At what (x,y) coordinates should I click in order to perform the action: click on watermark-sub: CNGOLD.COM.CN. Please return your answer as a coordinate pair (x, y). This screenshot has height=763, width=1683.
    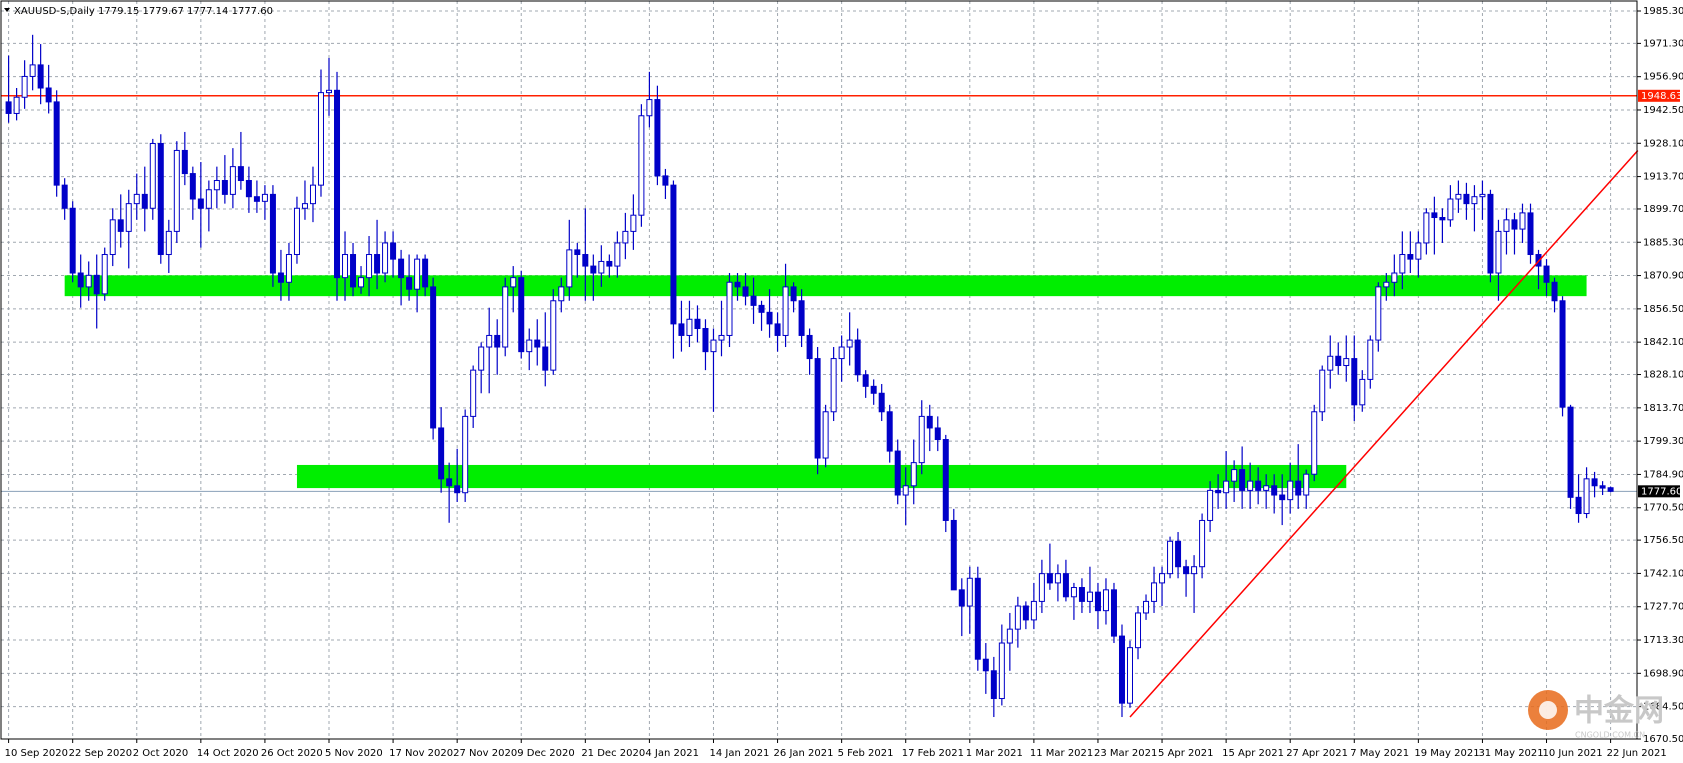
    Looking at the image, I should click on (1610, 735).